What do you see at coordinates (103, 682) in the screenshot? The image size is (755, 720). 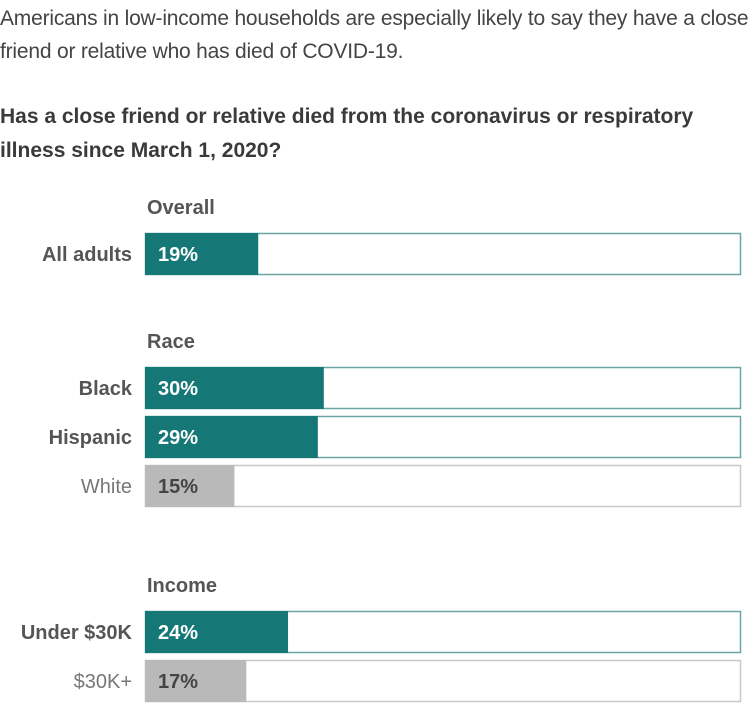 I see `category-label: $30K+` at bounding box center [103, 682].